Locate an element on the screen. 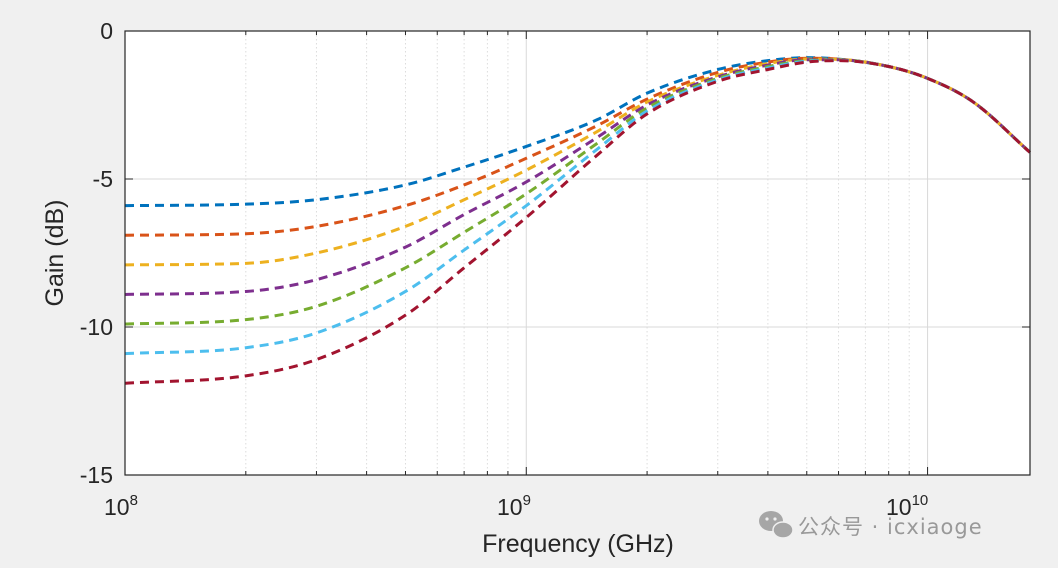  watermark: 公众号 · icxiaoge is located at coordinates (871, 525).